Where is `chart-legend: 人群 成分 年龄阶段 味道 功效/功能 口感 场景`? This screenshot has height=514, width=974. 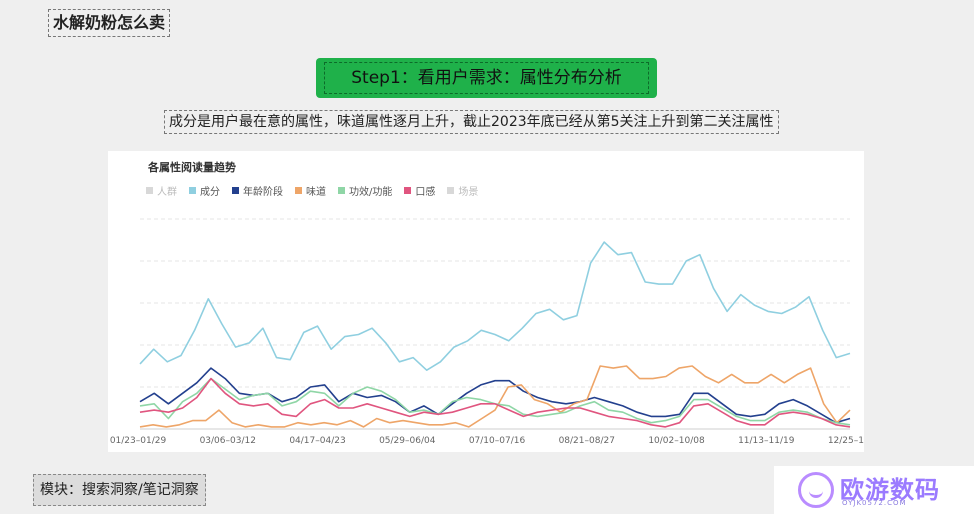 chart-legend: 人群 成分 年龄阶段 味道 功效/功能 口感 场景 is located at coordinates (312, 190).